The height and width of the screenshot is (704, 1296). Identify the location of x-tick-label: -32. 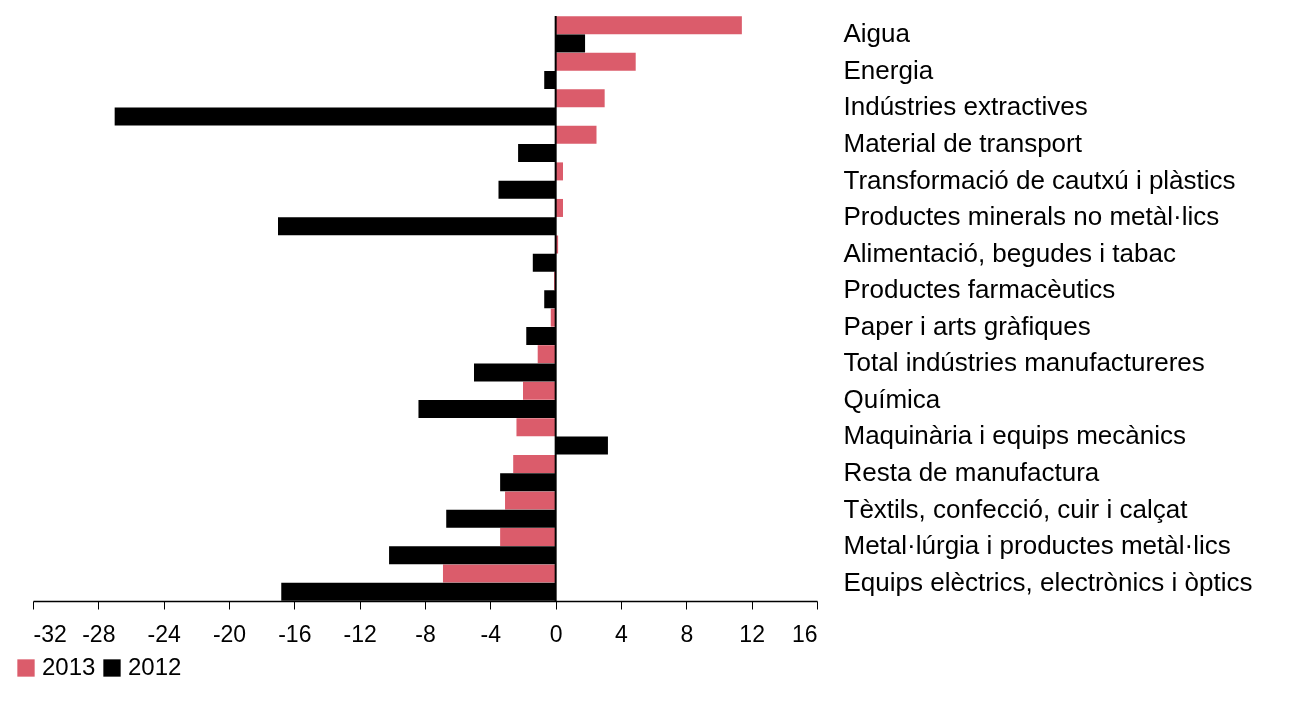
(50, 633).